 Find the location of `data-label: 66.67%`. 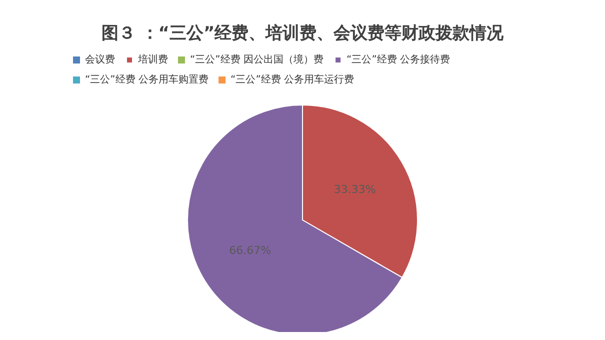

data-label: 66.67% is located at coordinates (250, 250).